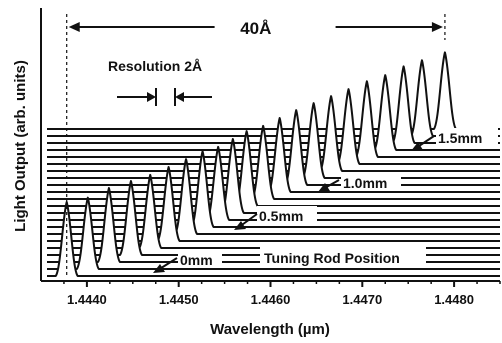 Image resolution: width=502 pixels, height=343 pixels. What do you see at coordinates (365, 183) in the screenshot?
I see `position-label-1.0mm: 1.0mm` at bounding box center [365, 183].